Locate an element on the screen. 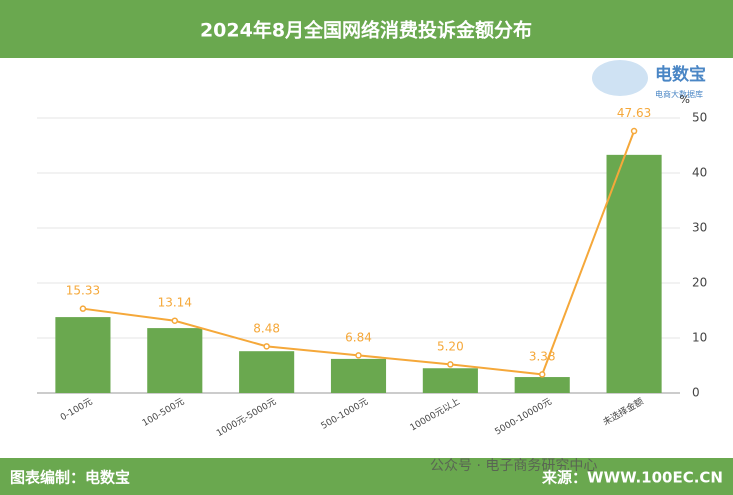 The height and width of the screenshot is (495, 733). logo-tagline: 电商大数据库 is located at coordinates (679, 94).